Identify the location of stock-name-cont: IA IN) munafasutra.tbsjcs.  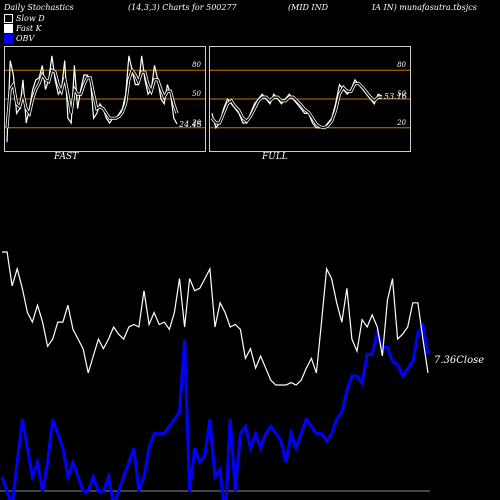
(424, 7).